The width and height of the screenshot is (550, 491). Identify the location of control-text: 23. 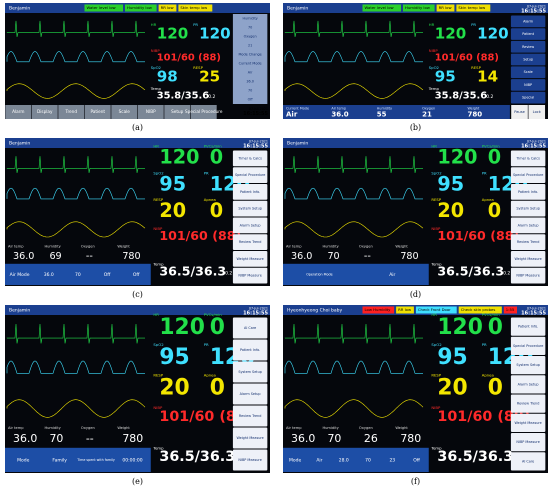
(392, 460).